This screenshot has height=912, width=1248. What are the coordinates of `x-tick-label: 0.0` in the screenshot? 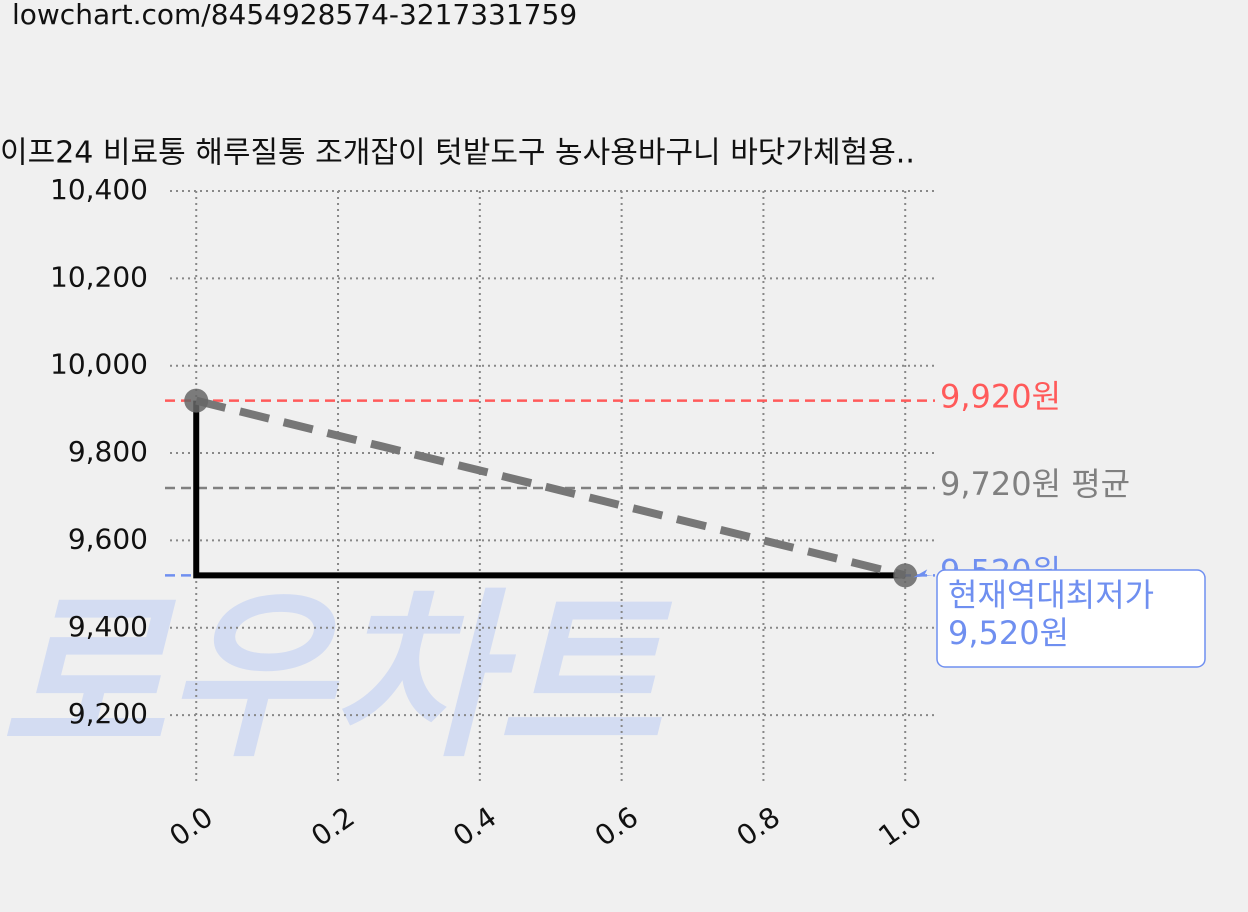 It's located at (190, 826).